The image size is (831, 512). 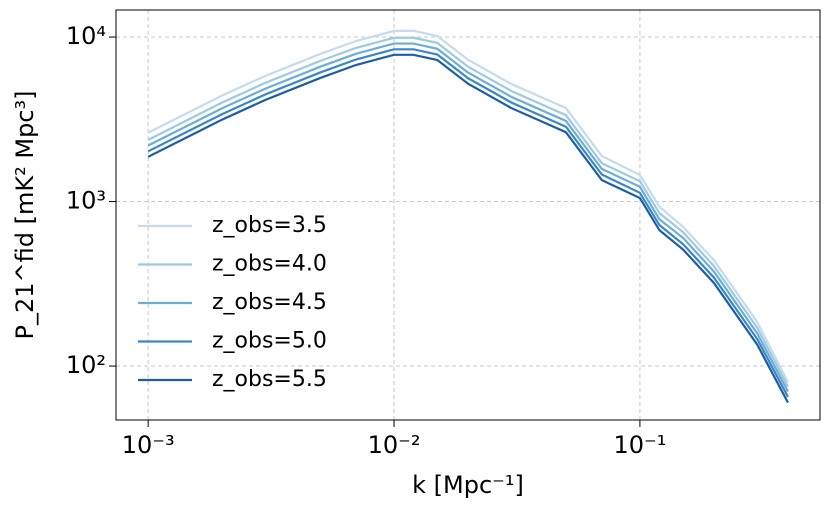 What do you see at coordinates (468, 485) in the screenshot?
I see `x-axis-label: k [Mpc⁻¹]` at bounding box center [468, 485].